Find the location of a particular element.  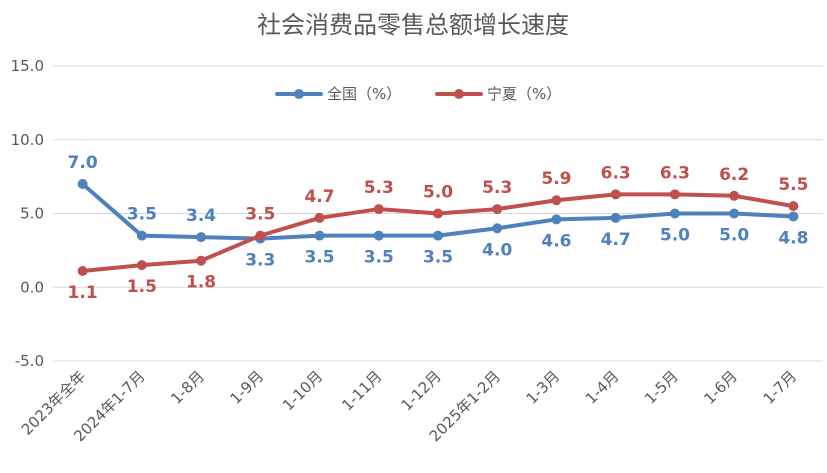

x-tick-label: 1-12月 is located at coordinates (420, 390).